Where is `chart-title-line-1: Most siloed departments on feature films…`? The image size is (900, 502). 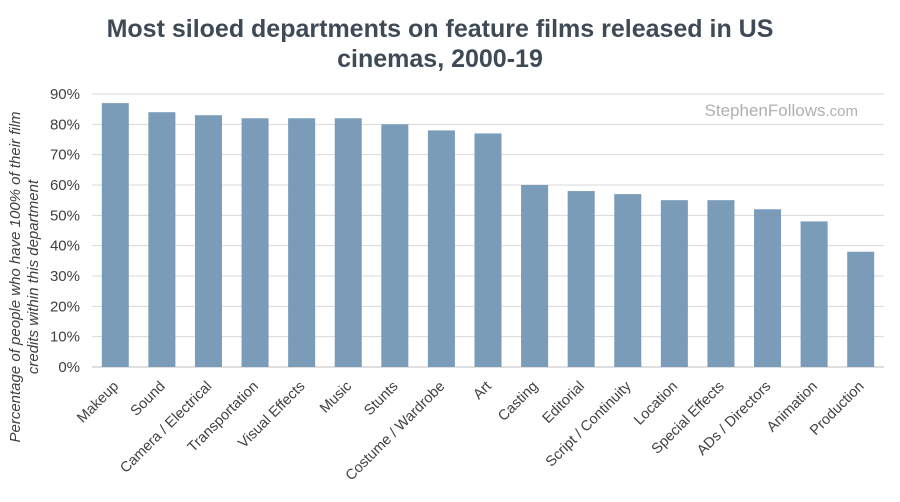 chart-title-line-1: Most siloed departments on feature films… is located at coordinates (440, 29).